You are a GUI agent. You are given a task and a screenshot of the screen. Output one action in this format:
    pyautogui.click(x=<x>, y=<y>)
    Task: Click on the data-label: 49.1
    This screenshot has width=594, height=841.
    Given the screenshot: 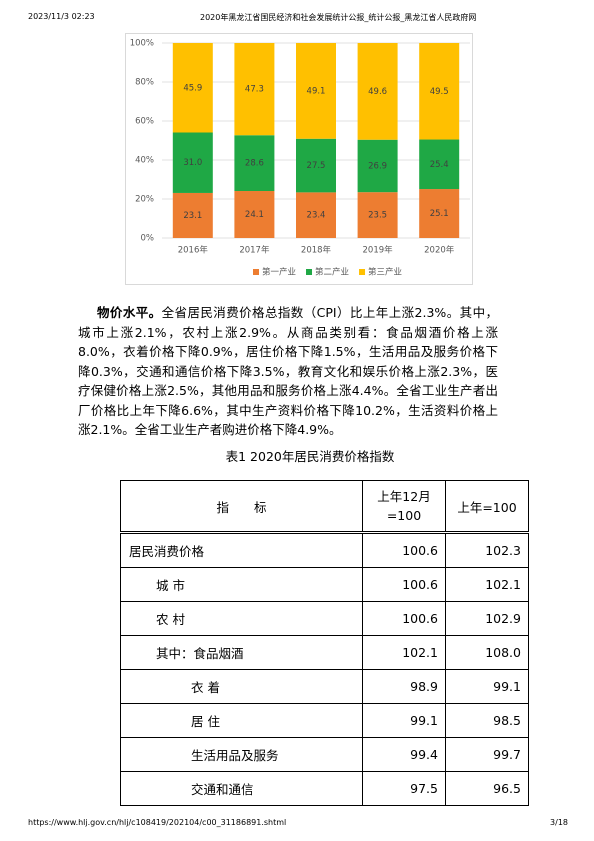 What is the action you would take?
    pyautogui.click(x=316, y=91)
    